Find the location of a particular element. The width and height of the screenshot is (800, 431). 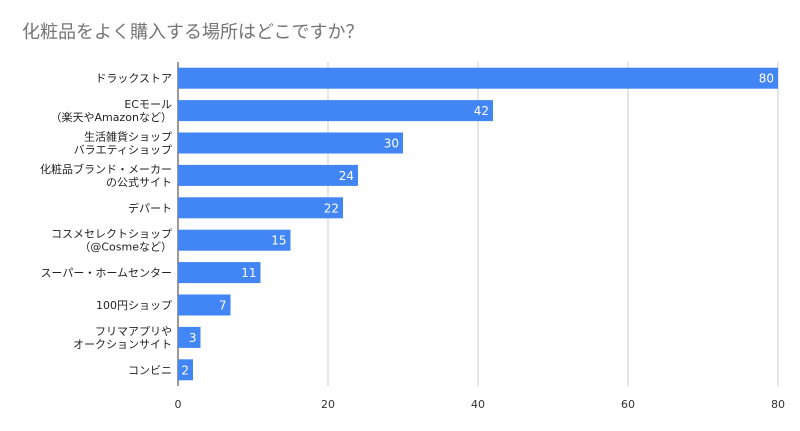

data-label: 15 is located at coordinates (278, 241).